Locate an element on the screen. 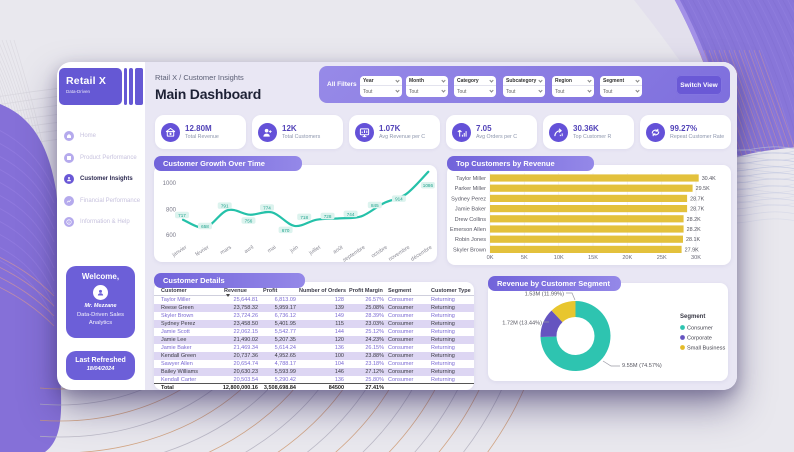 The image size is (794, 452). svg-text: Robin Jones is located at coordinates (470, 240).